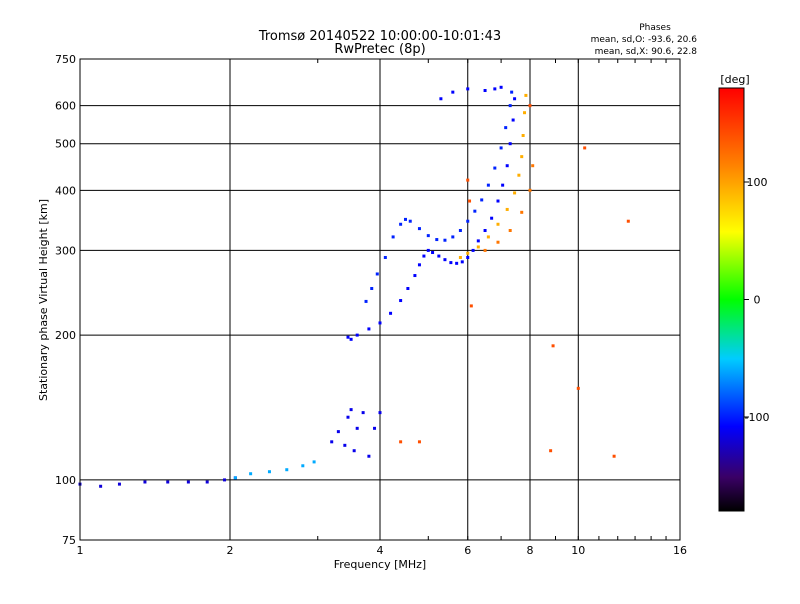 The image size is (800, 604). Describe the element at coordinates (80, 550) in the screenshot. I see `x-tick-label: 1` at that location.